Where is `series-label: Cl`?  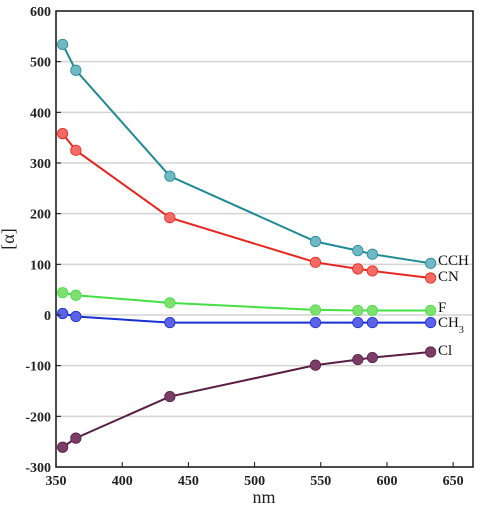 series-label: Cl is located at coordinates (445, 351).